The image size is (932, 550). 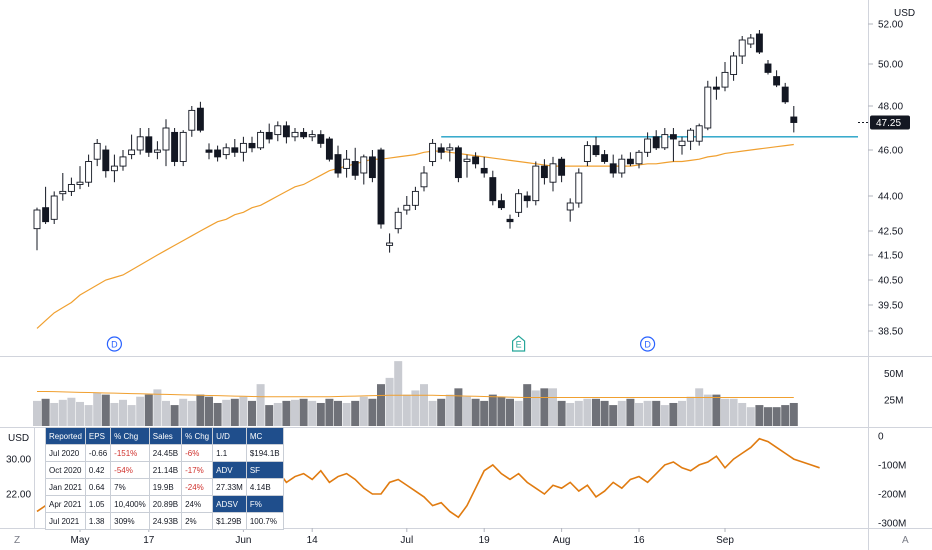 I want to click on side-adsv-value: $1.29B, so click(x=229, y=521).